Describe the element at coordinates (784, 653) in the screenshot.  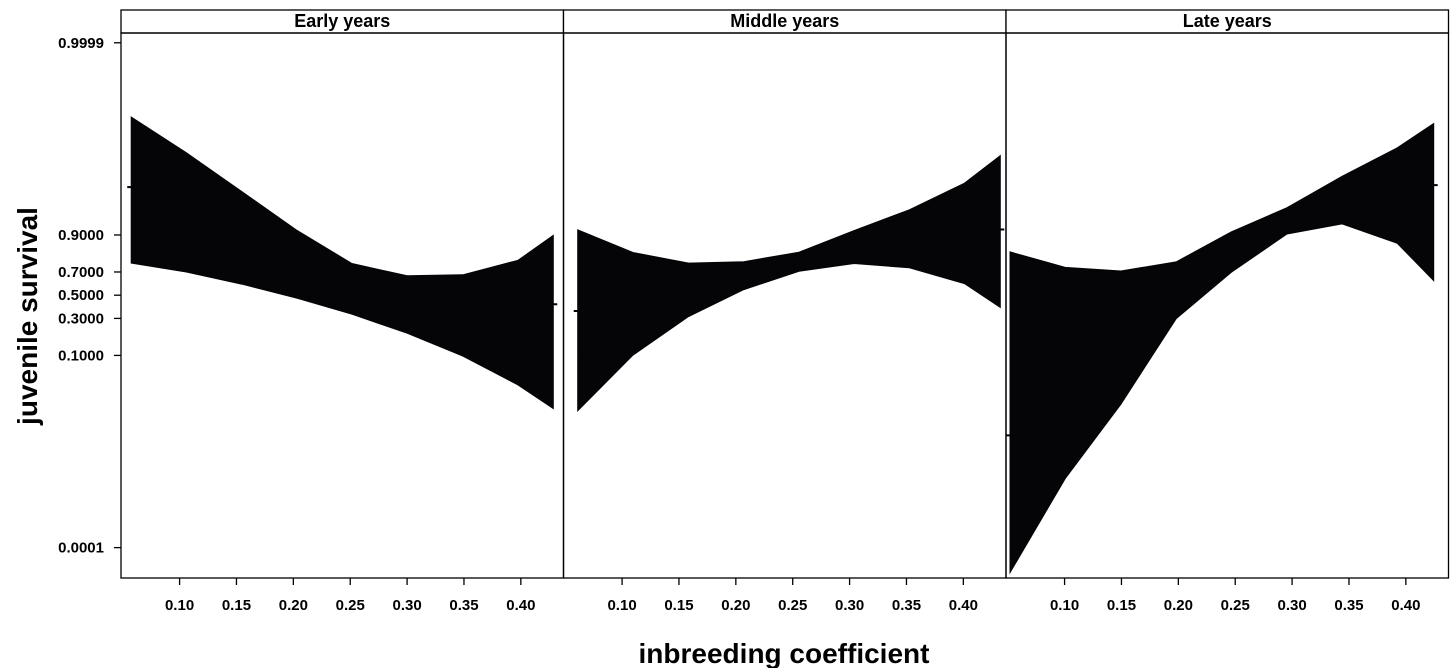
I see `x-axis-title: inbreeding coefficient` at that location.